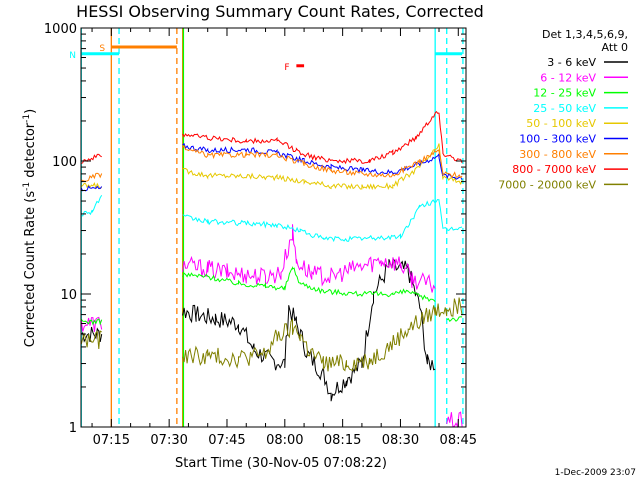  I want to click on y-axis-label-mid: detector, so click(30, 152).